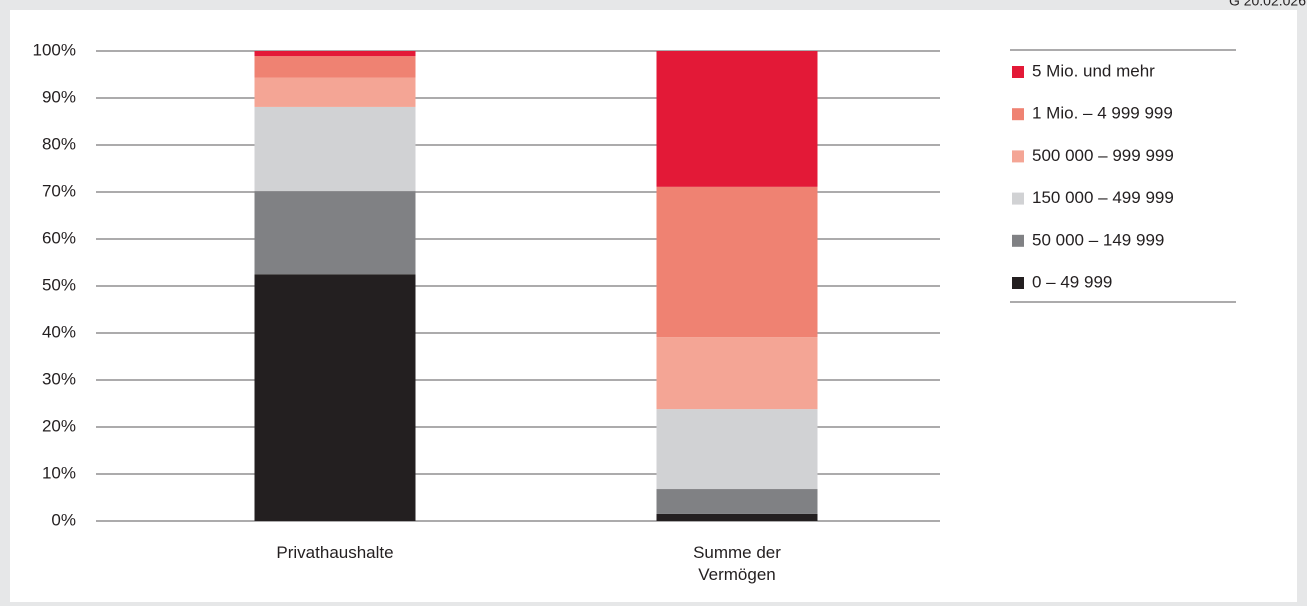 The image size is (1307, 606). I want to click on legend-label: 1 Mio. – 4 999 999, so click(1102, 113).